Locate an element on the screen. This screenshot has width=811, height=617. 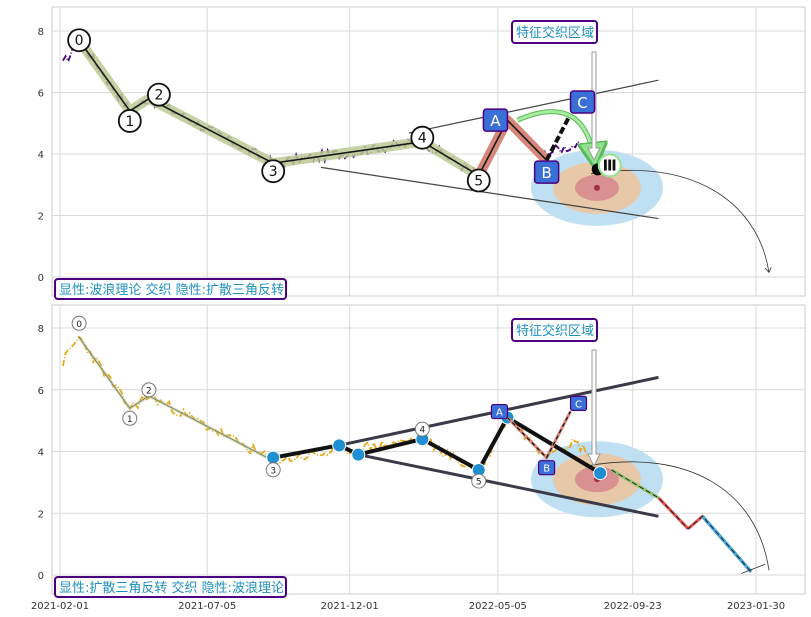
bottom-callout: 特征交织区域 is located at coordinates (555, 331).